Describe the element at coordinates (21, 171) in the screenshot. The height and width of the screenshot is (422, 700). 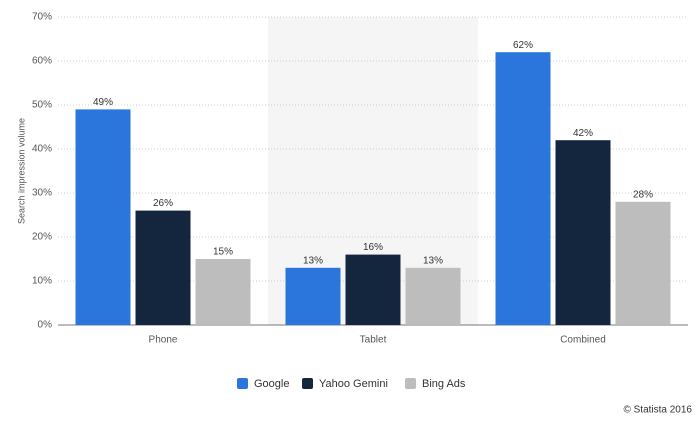
I see `y-axis-title: Search impression volume` at that location.